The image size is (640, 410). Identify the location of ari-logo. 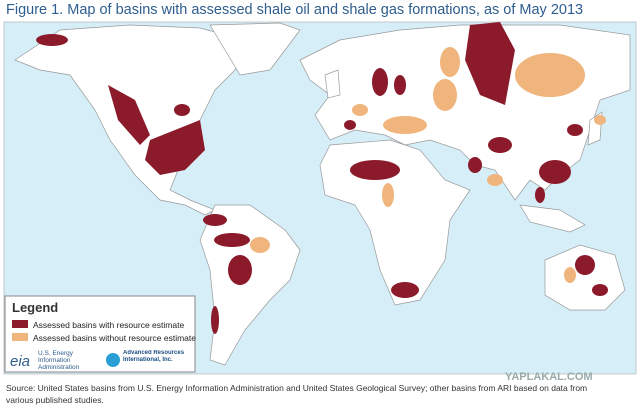
(113, 360).